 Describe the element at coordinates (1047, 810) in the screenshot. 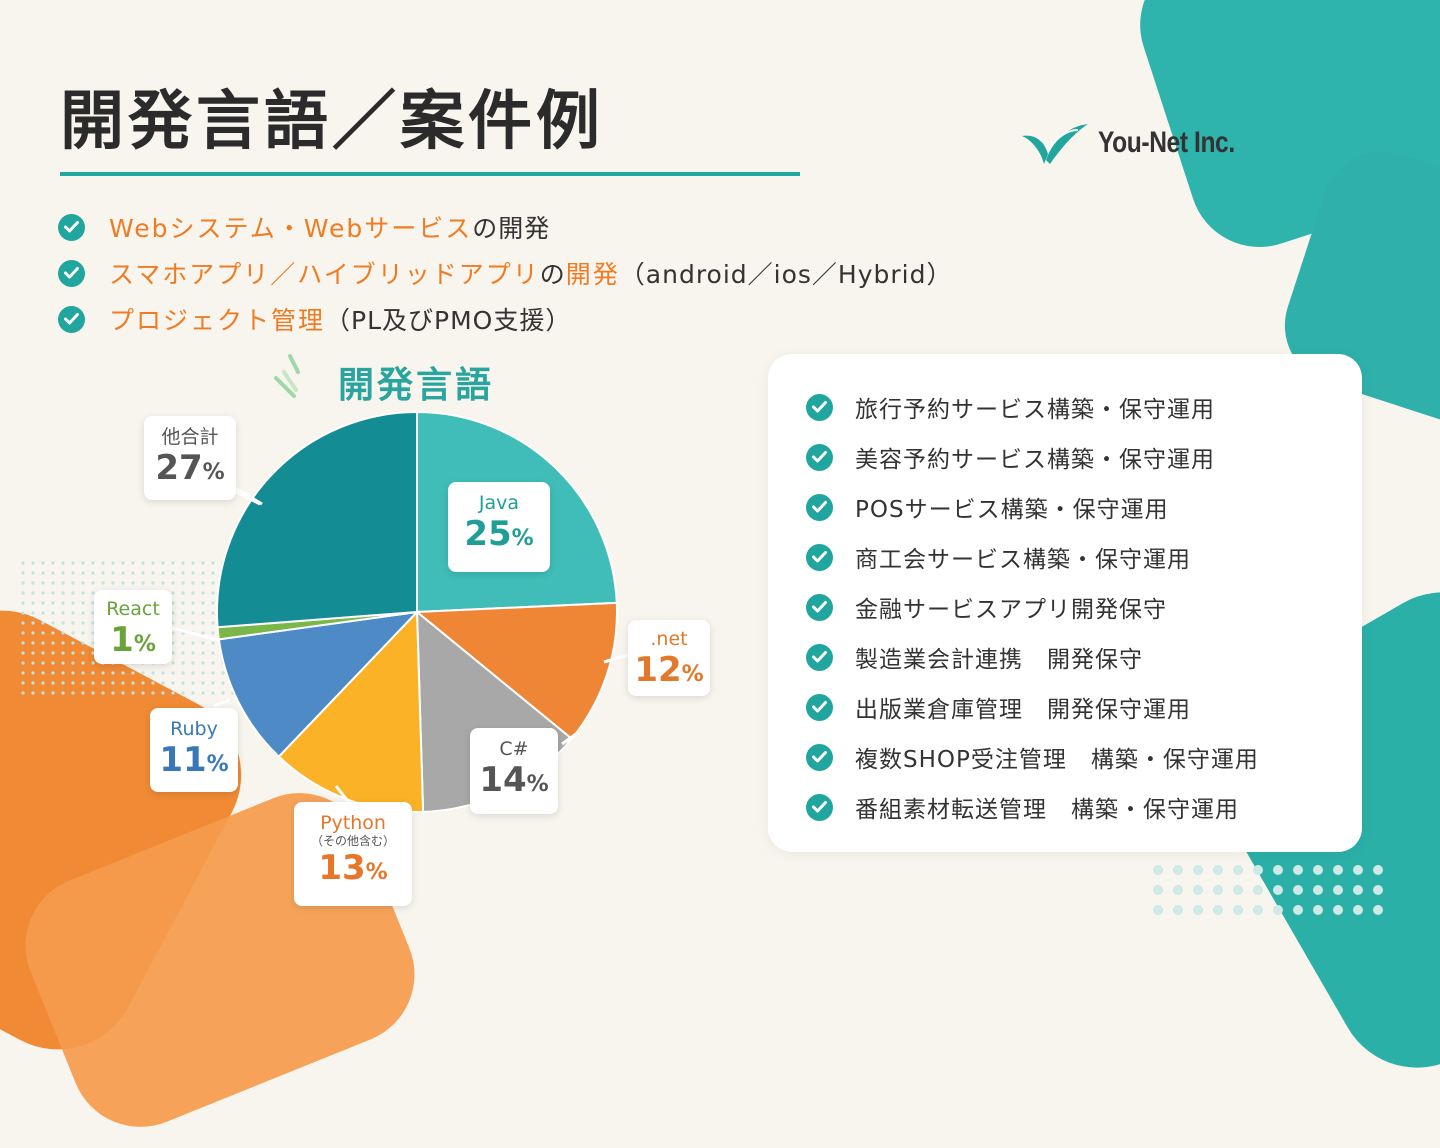

I see `project-item-label: 番組素材転送管理 構築・保守運用` at that location.